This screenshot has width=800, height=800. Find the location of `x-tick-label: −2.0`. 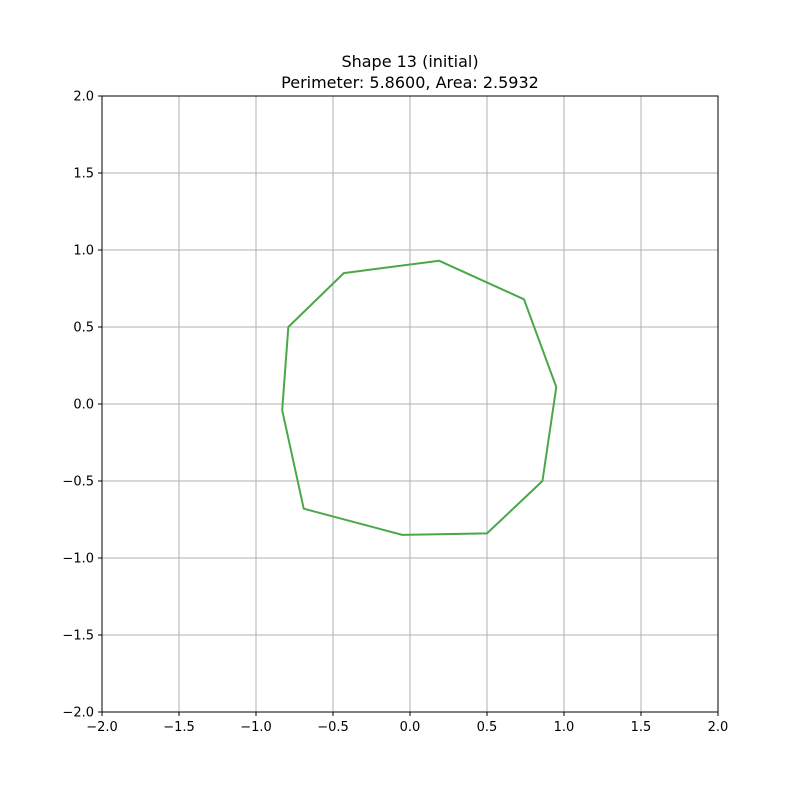

x-tick-label: −2.0 is located at coordinates (102, 727).